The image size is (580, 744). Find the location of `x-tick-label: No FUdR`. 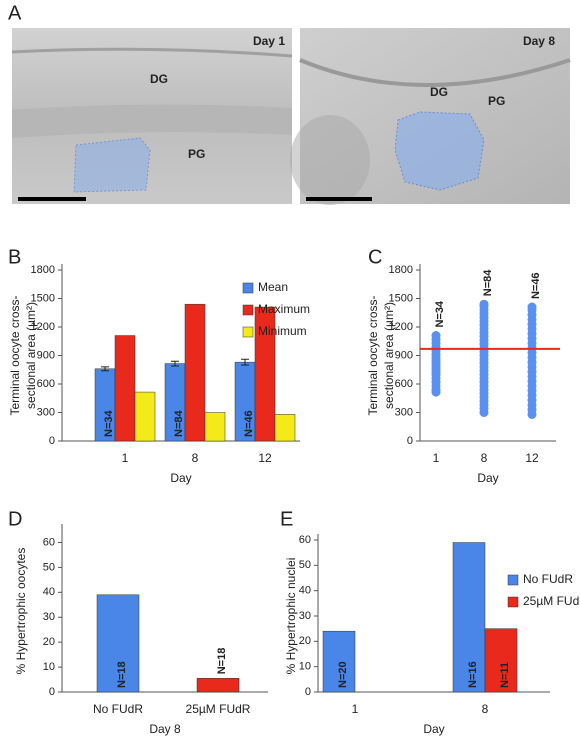

x-tick-label: No FUdR is located at coordinates (118, 709).